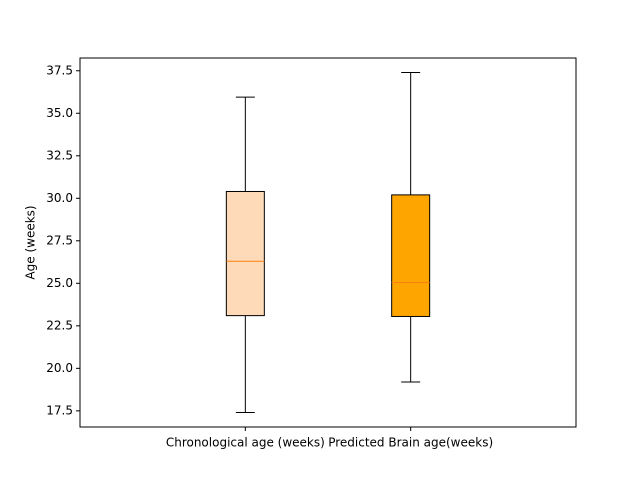  Describe the element at coordinates (59, 155) in the screenshot. I see `y-tick-label: 32.5` at that location.